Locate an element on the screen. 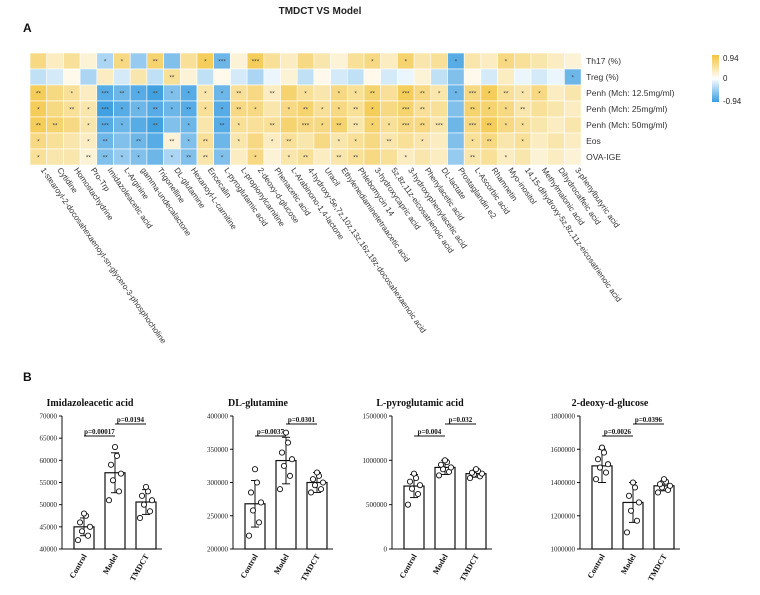 The image size is (760, 595). panel-b-label: B is located at coordinates (27, 377).